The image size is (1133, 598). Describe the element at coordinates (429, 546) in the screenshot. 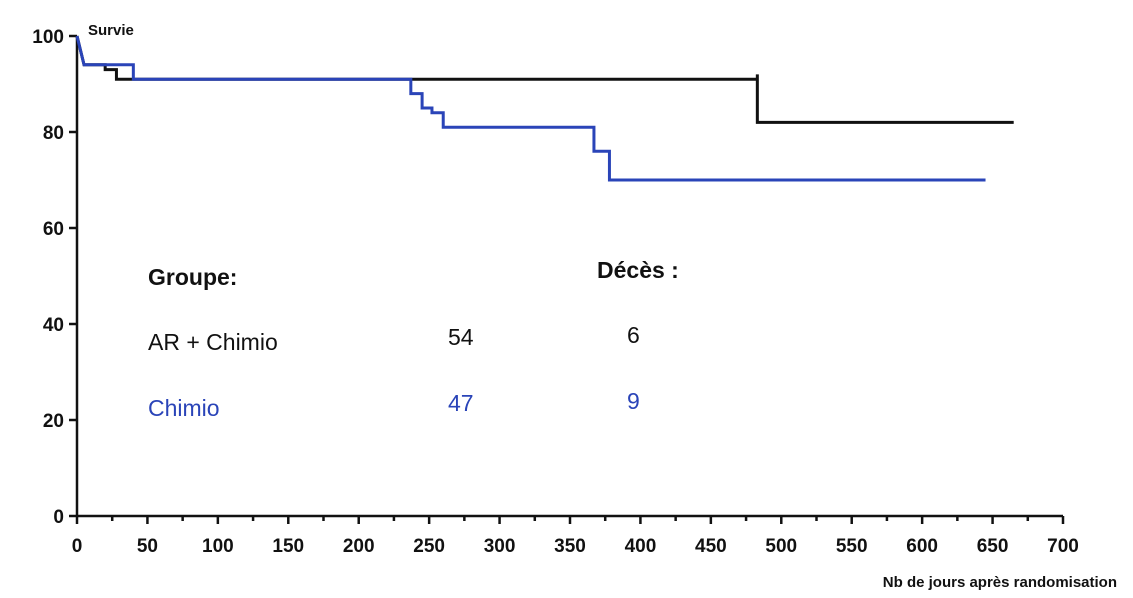

I see `x-tick-label-250: 250` at that location.